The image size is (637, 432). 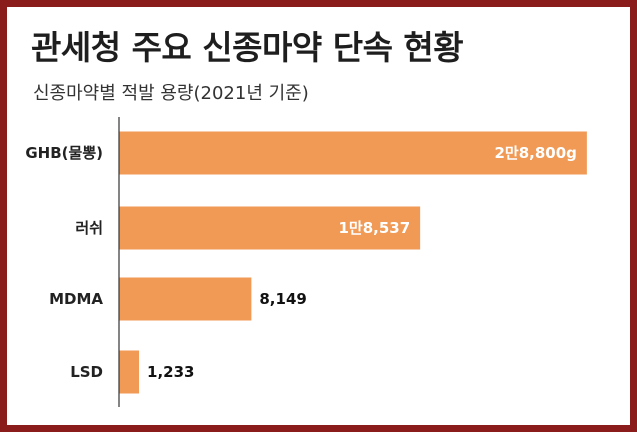 What do you see at coordinates (86, 372) in the screenshot?
I see `category-label: LSD` at bounding box center [86, 372].